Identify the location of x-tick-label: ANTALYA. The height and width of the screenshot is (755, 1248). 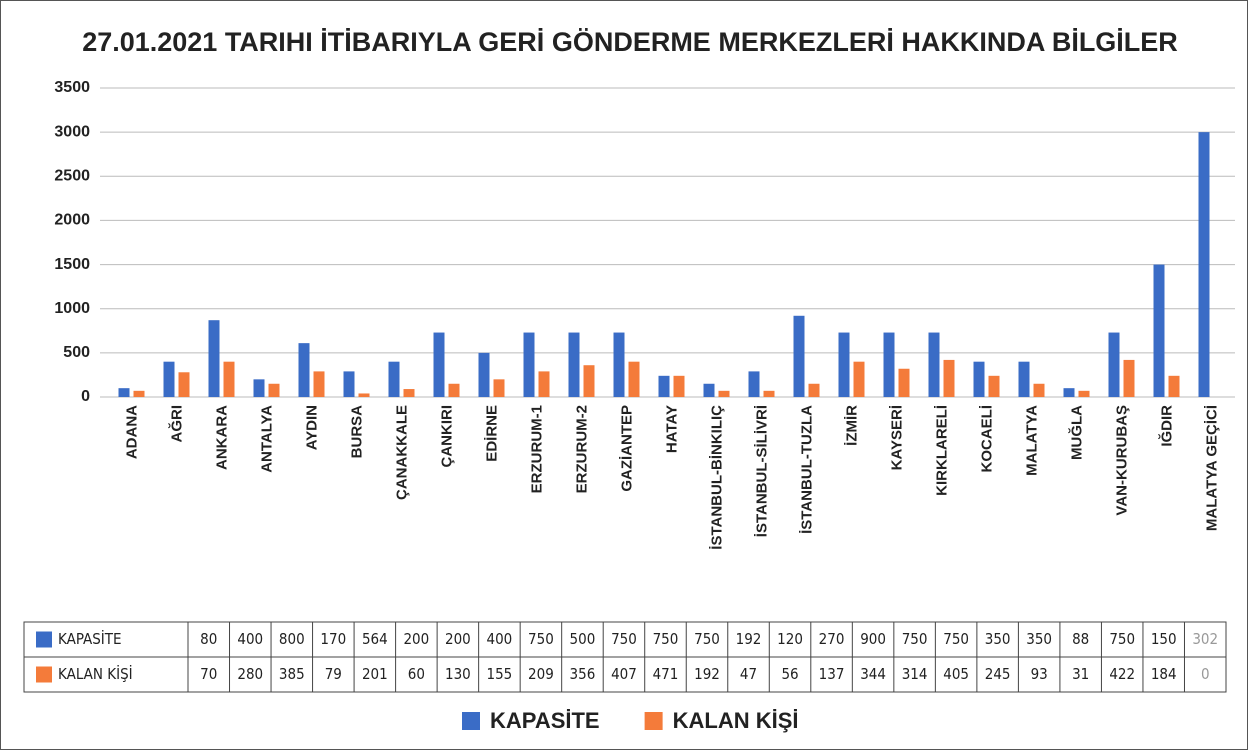
(266, 439).